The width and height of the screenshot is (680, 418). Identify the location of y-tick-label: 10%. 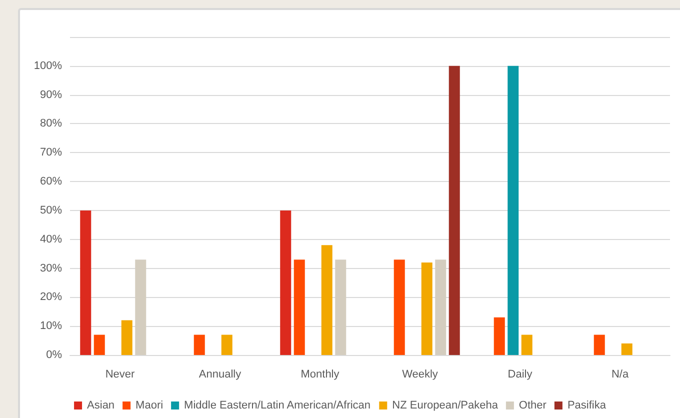
(51, 326).